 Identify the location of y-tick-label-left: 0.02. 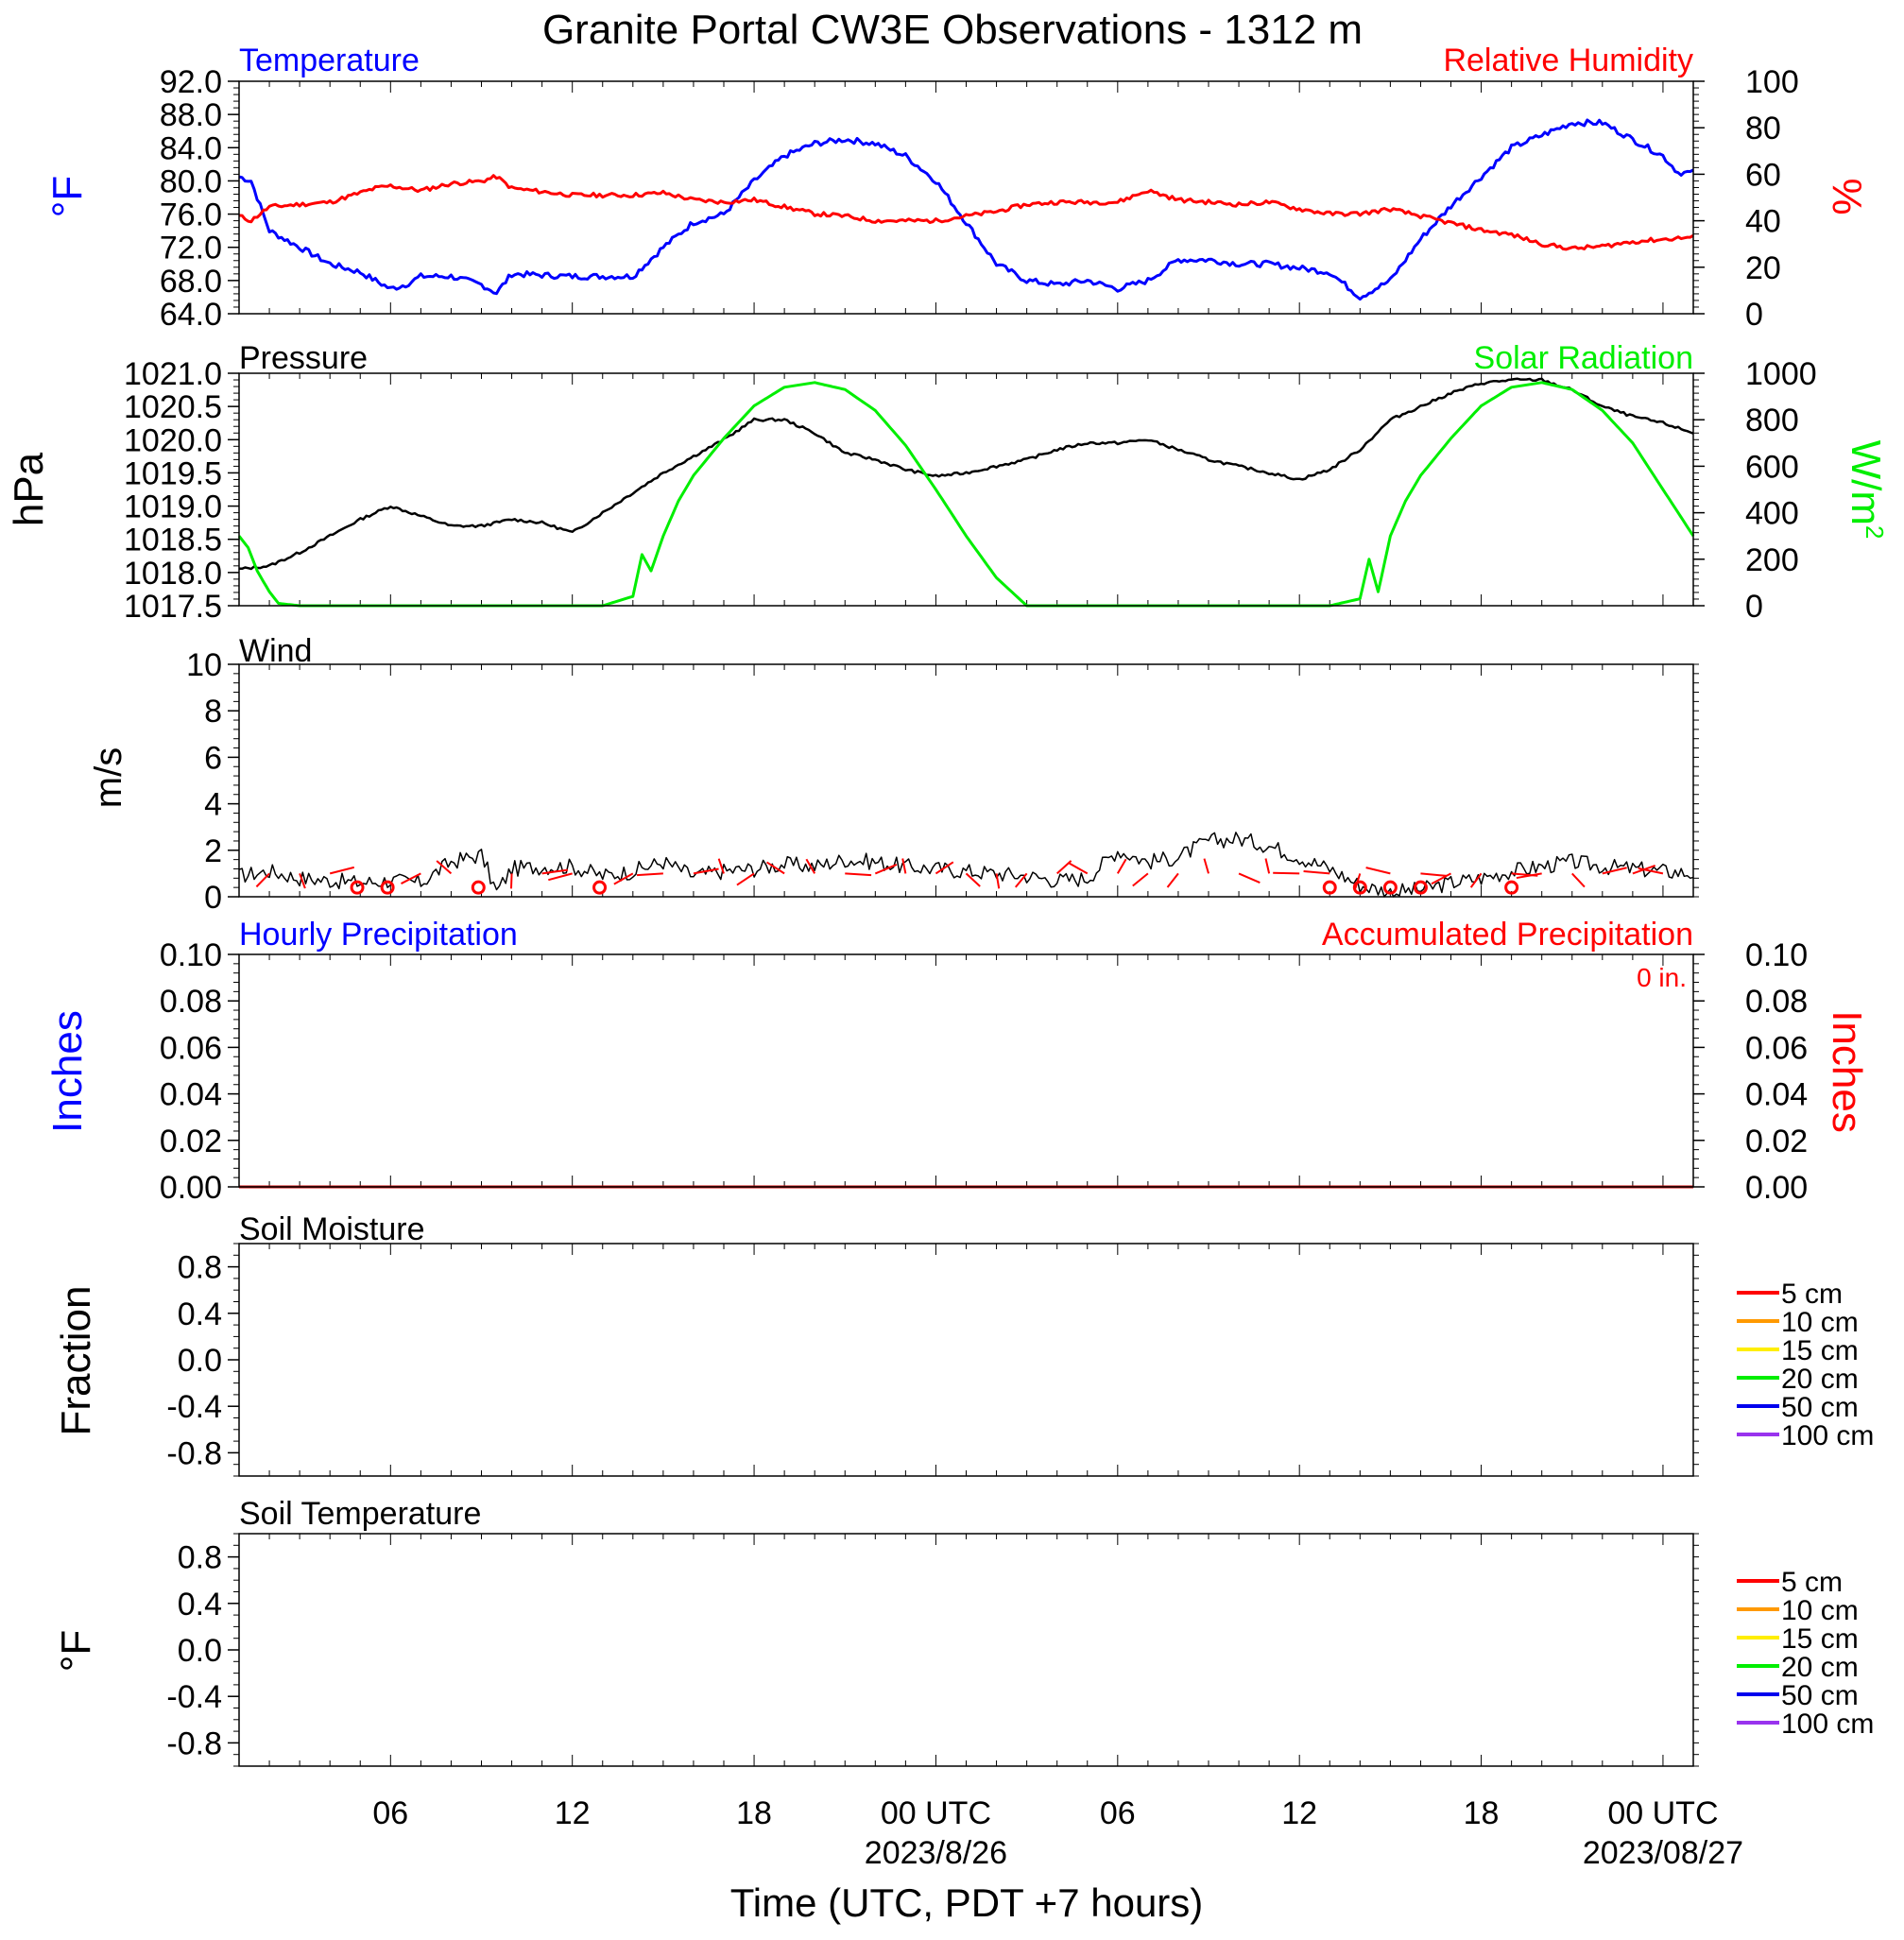
(191, 1142).